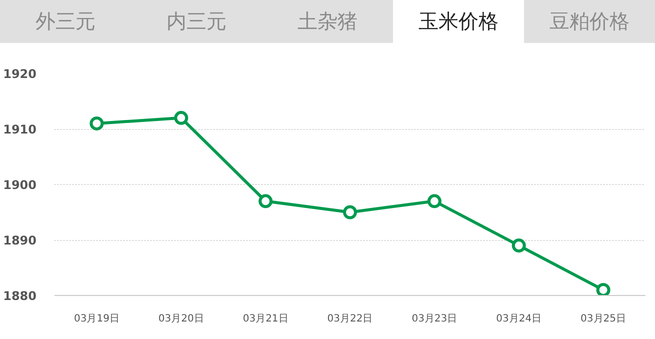 Image resolution: width=655 pixels, height=339 pixels. What do you see at coordinates (350, 319) in the screenshot?
I see `x-tick-label: 03月22日` at bounding box center [350, 319].